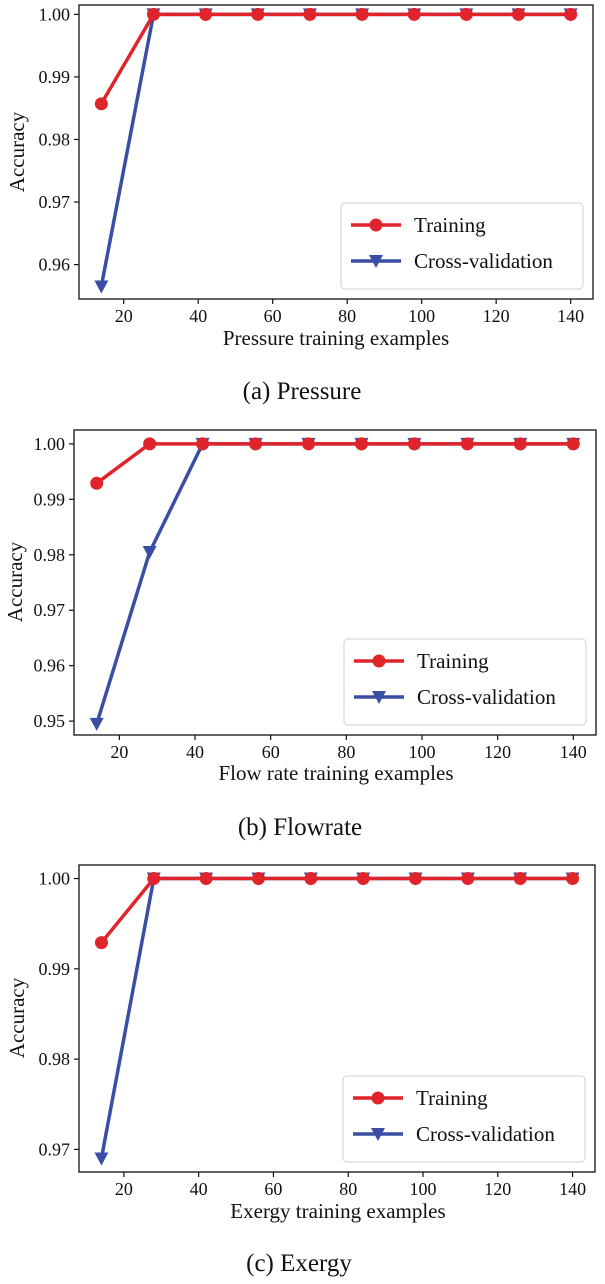 This screenshot has width=605, height=1284. I want to click on panel-caption: (a) Pressure, so click(302, 391).